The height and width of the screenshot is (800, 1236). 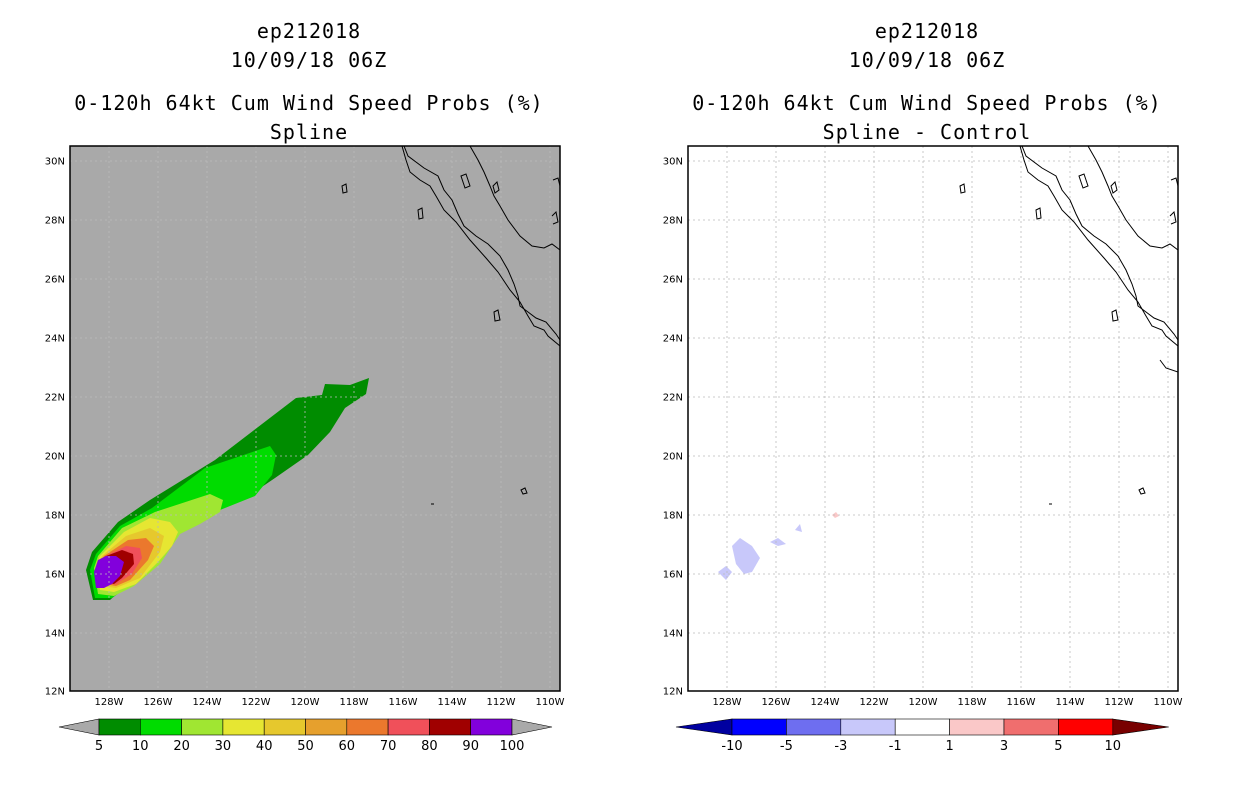 I want to click on right-title-product: 0-120h 64kt Cum Wind Speed Probs (%), so click(x=926, y=103).